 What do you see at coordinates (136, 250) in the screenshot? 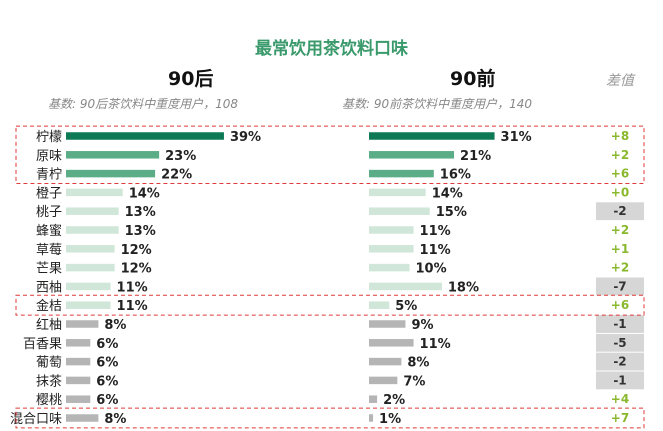
I see `value-label-90s-6: 12%` at bounding box center [136, 250].